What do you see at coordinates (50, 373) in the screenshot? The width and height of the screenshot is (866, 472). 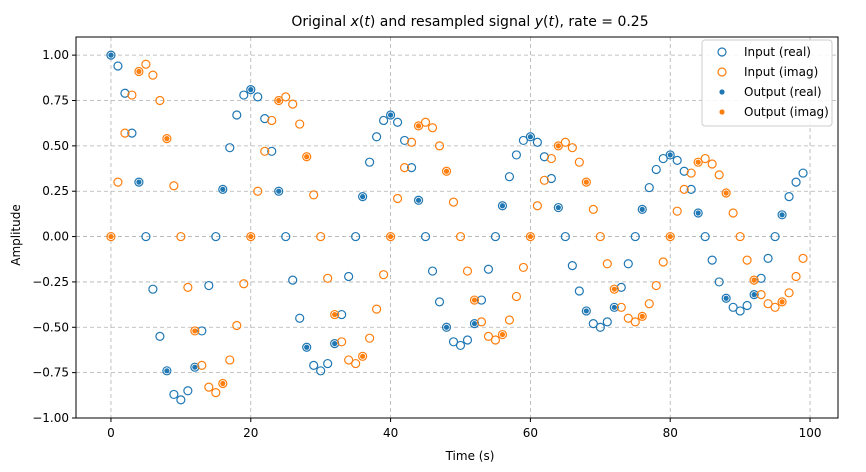 I see `y-tick-label: −0.75` at bounding box center [50, 373].